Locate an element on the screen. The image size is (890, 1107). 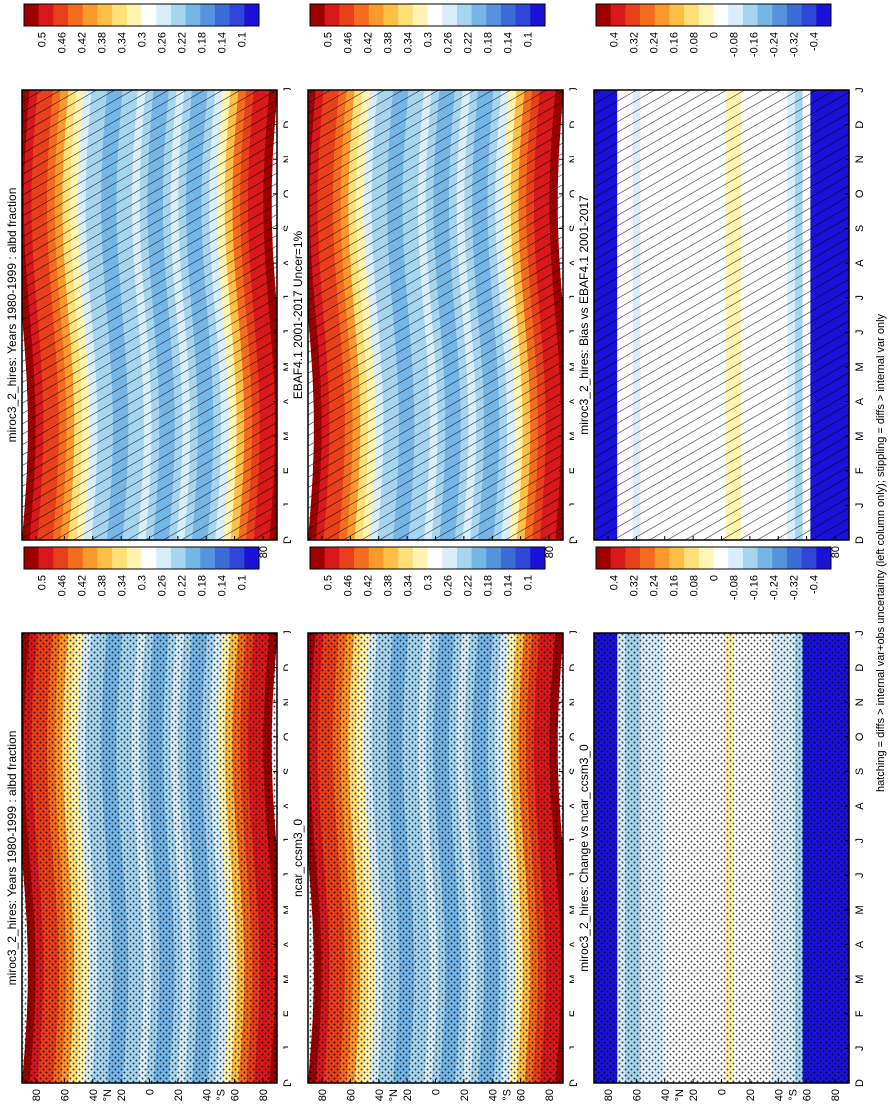
colorbar-label: 0.08 is located at coordinates (695, 585).